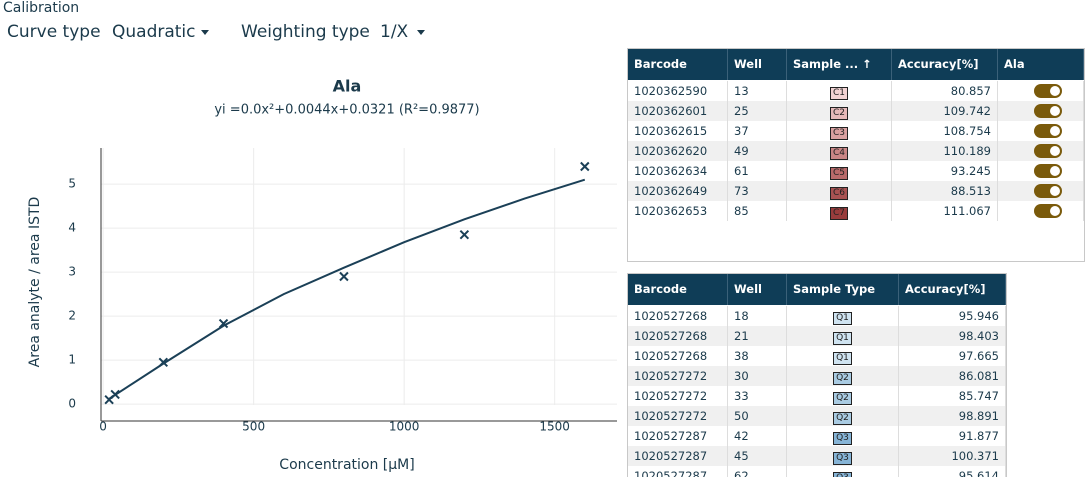 Image resolution: width=1087 pixels, height=477 pixels. Describe the element at coordinates (72, 272) in the screenshot. I see `y-tick-label: 3` at that location.